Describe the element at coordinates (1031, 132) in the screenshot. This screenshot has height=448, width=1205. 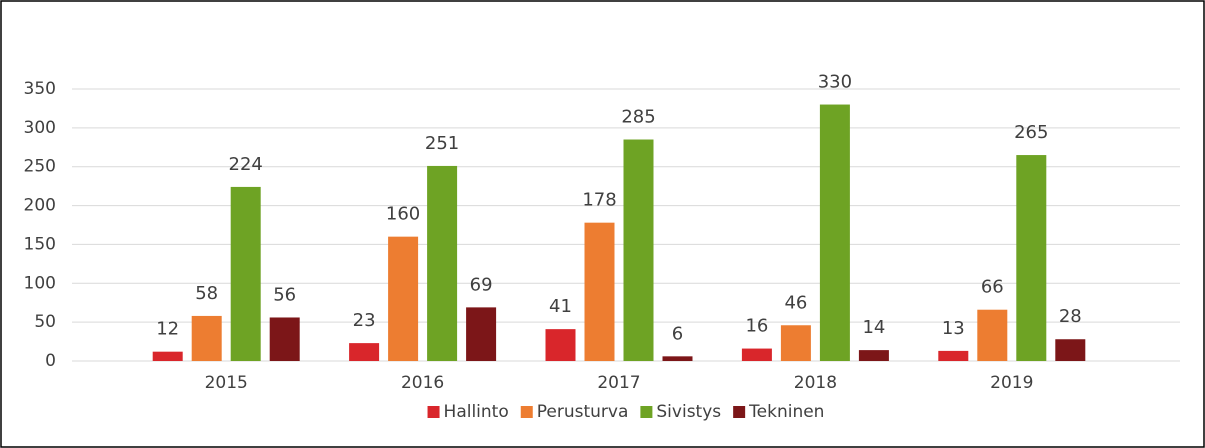
I see `data-label: 265` at that location.